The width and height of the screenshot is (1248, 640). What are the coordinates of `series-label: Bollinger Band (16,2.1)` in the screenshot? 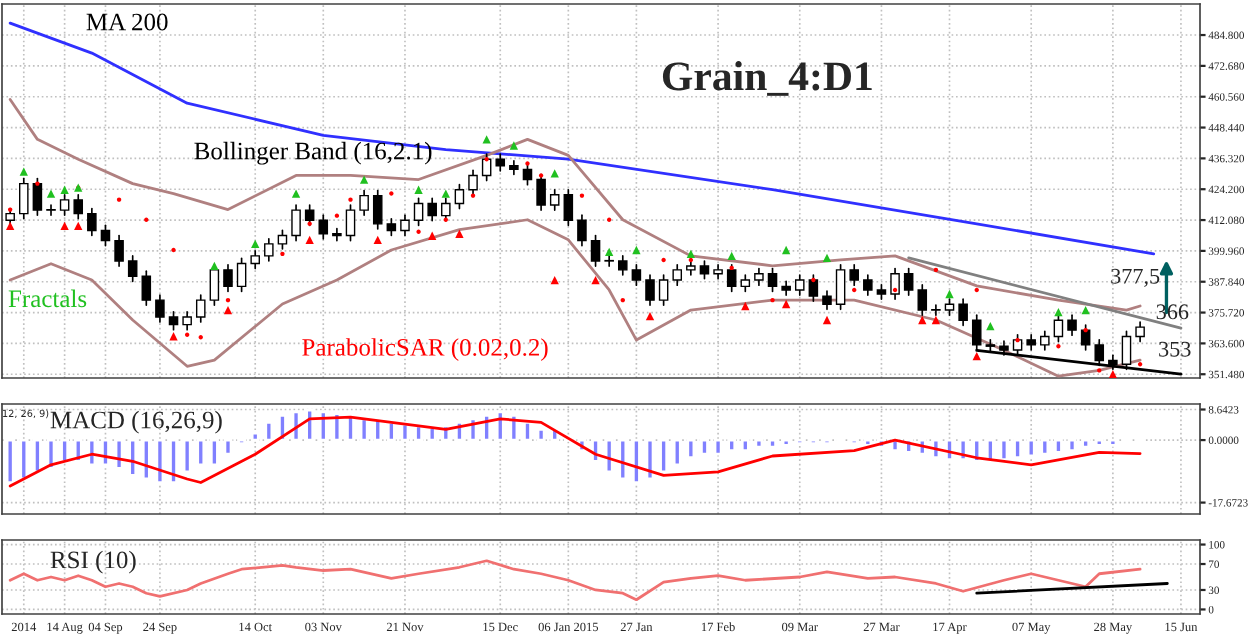 It's located at (313, 153).